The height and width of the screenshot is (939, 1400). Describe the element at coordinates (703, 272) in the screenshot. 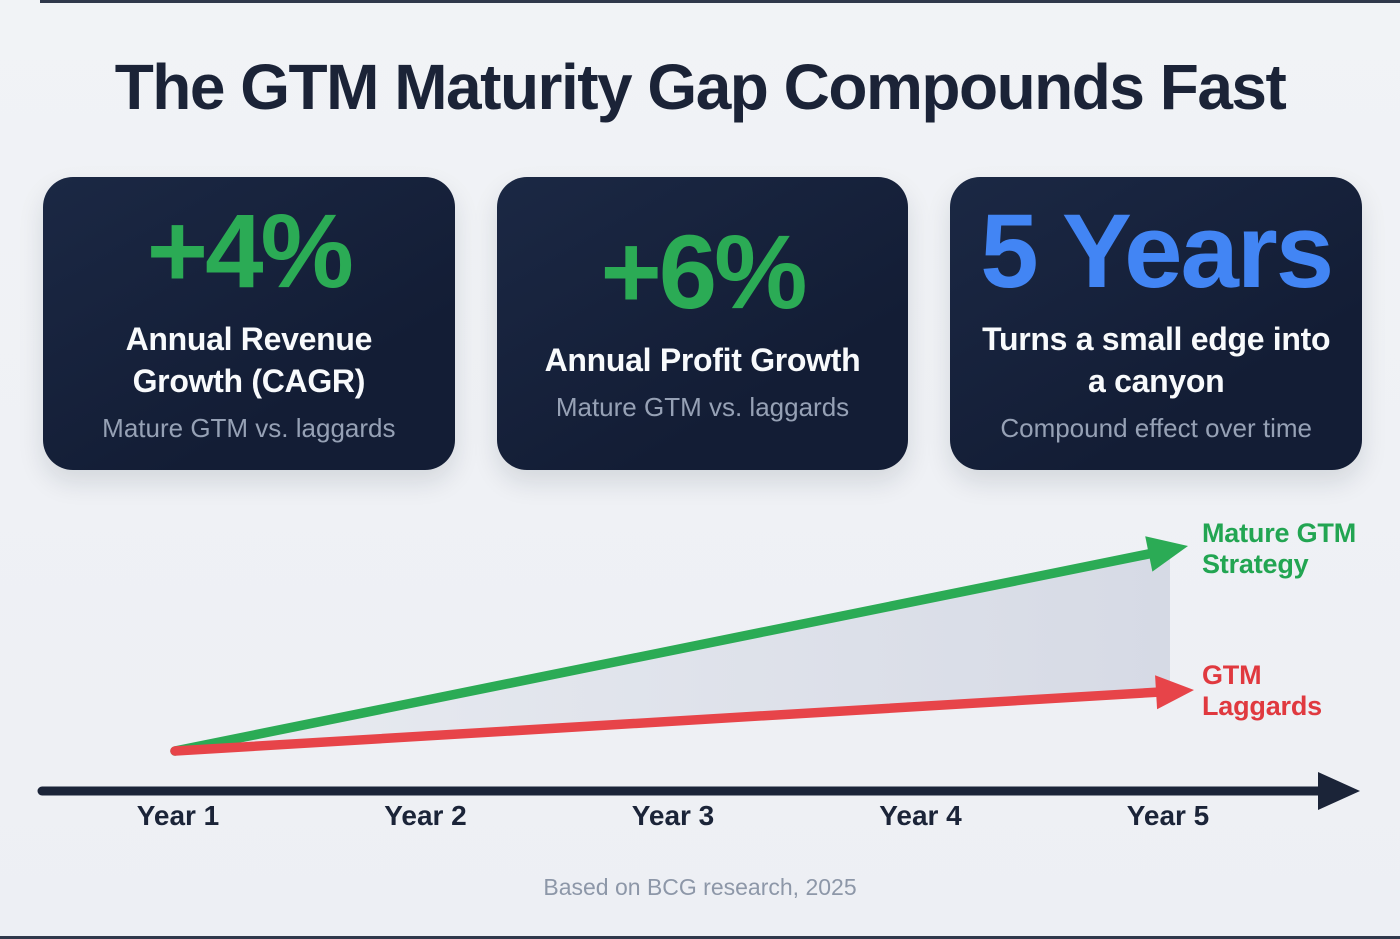

I see `stat-value: +6%` at that location.